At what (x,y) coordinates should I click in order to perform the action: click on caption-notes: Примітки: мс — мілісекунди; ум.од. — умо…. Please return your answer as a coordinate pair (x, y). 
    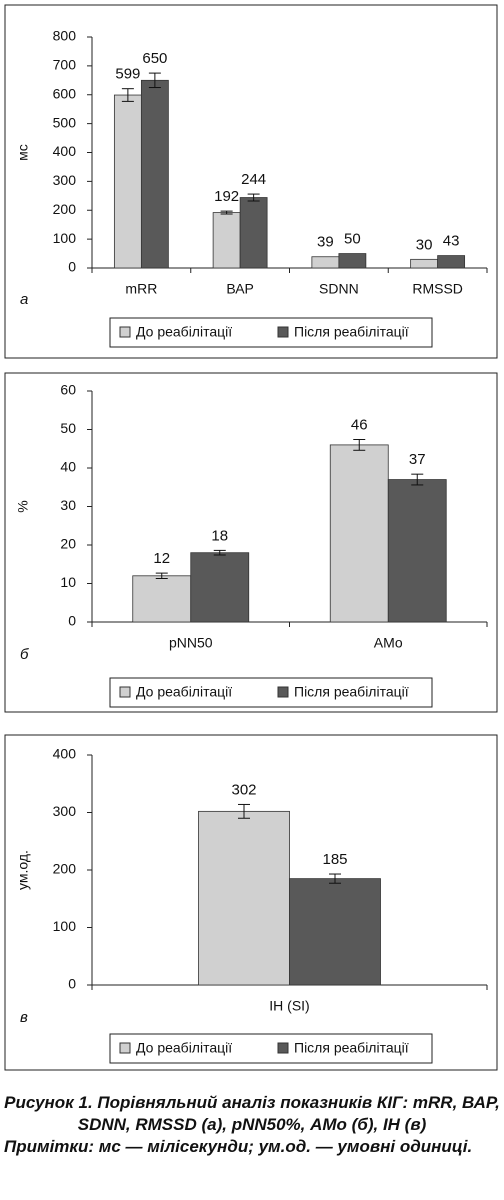
    Looking at the image, I should click on (238, 1146).